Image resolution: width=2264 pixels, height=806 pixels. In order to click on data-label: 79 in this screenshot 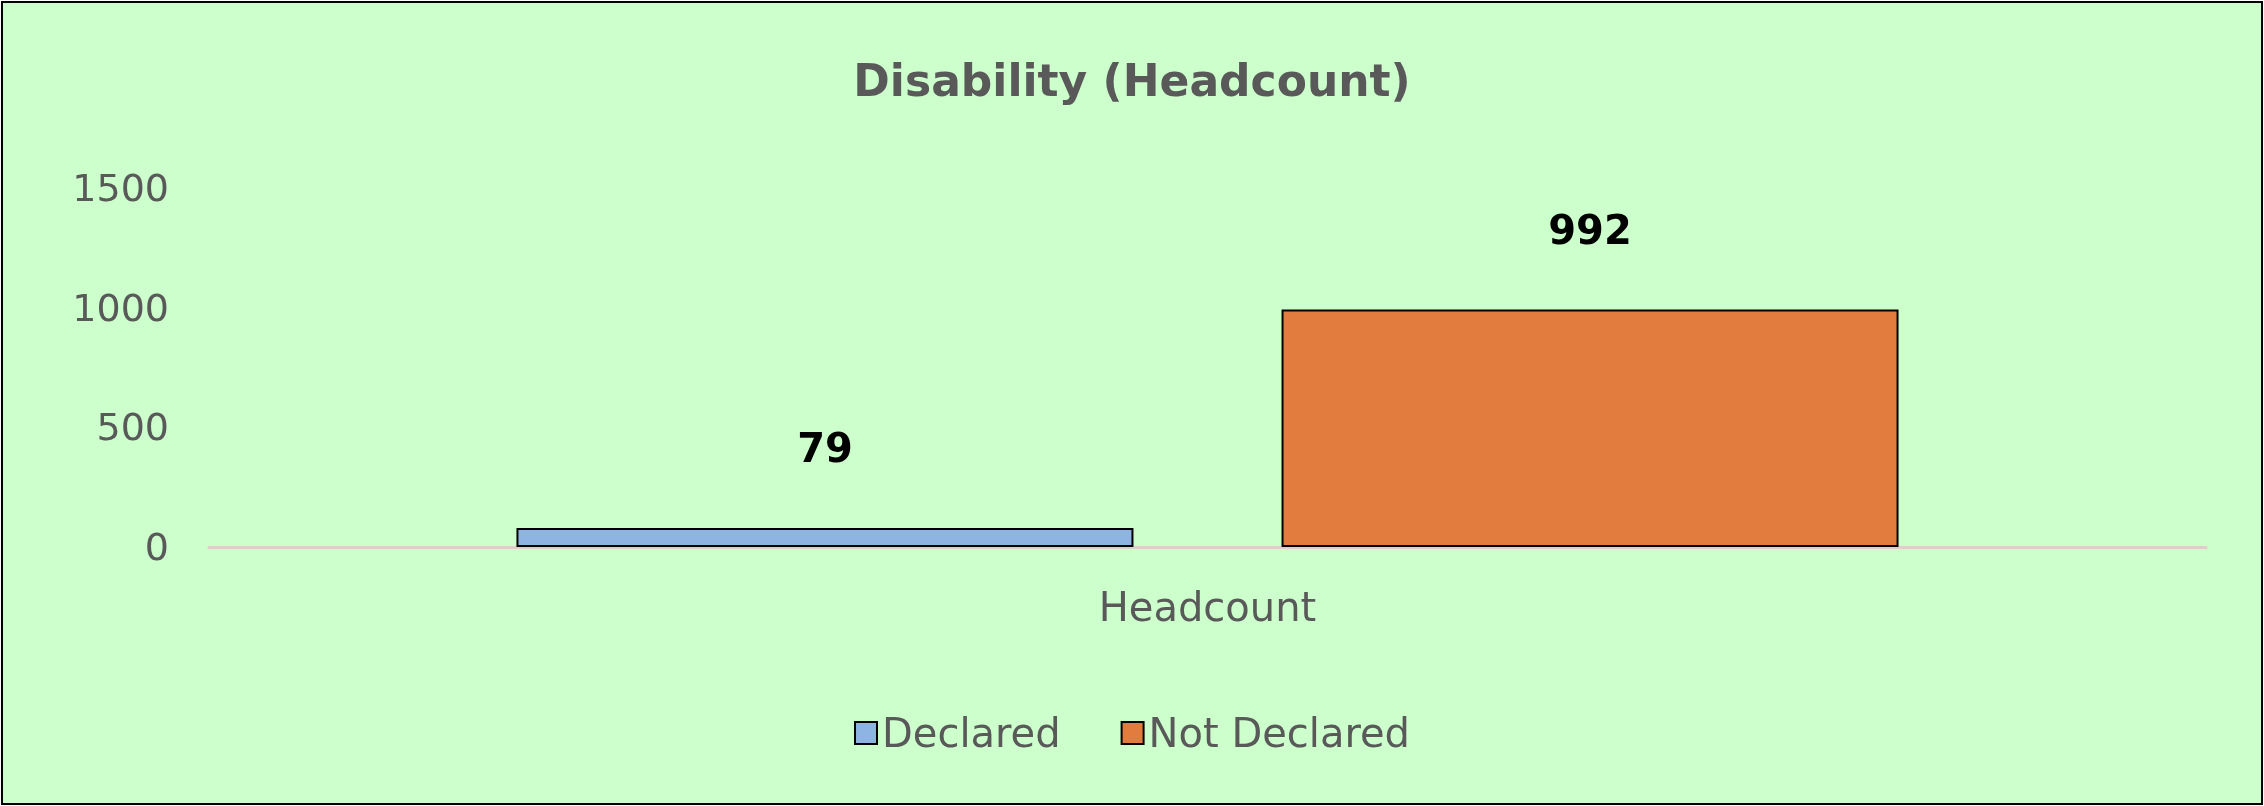, I will do `click(825, 448)`.